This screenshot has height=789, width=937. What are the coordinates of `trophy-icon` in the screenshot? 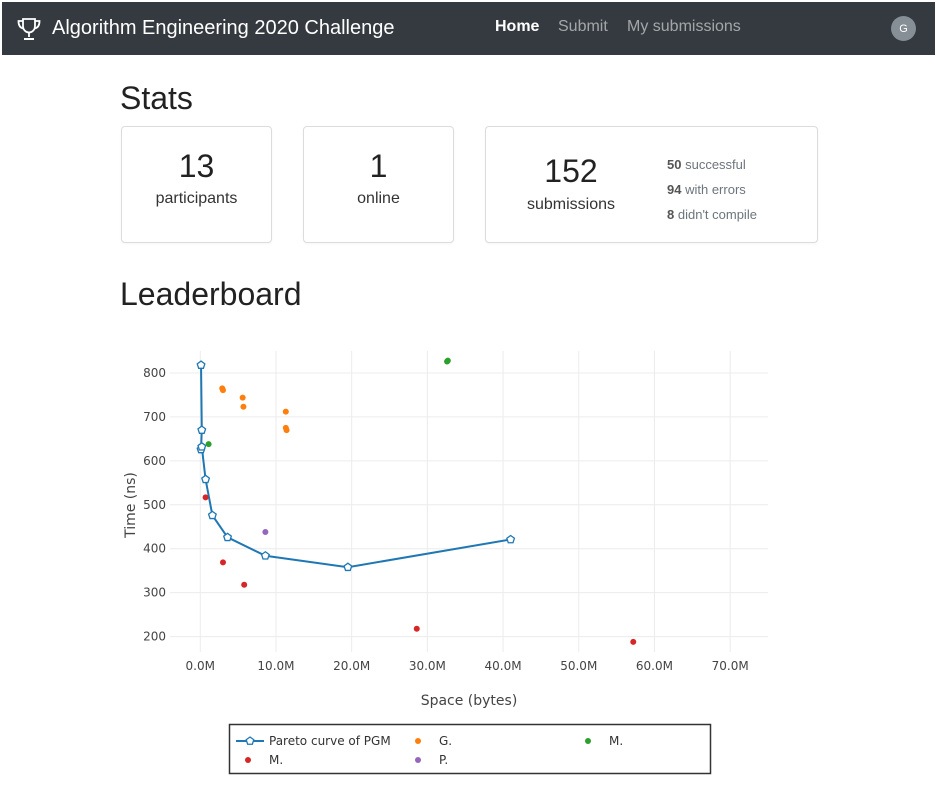 It's located at (29, 29).